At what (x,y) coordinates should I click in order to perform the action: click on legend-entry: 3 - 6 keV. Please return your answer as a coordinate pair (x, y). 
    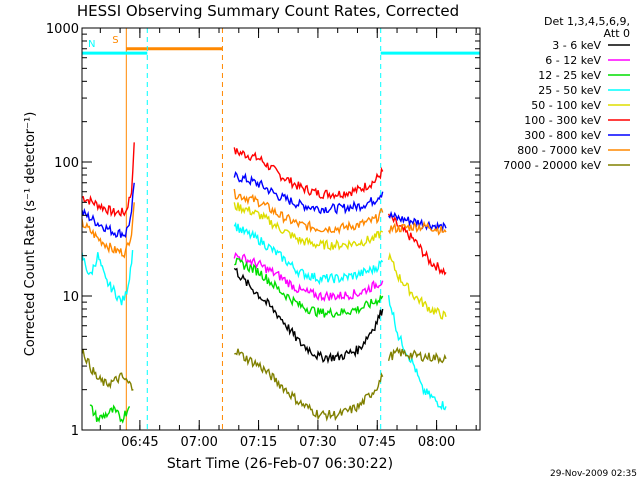
    Looking at the image, I should click on (591, 45).